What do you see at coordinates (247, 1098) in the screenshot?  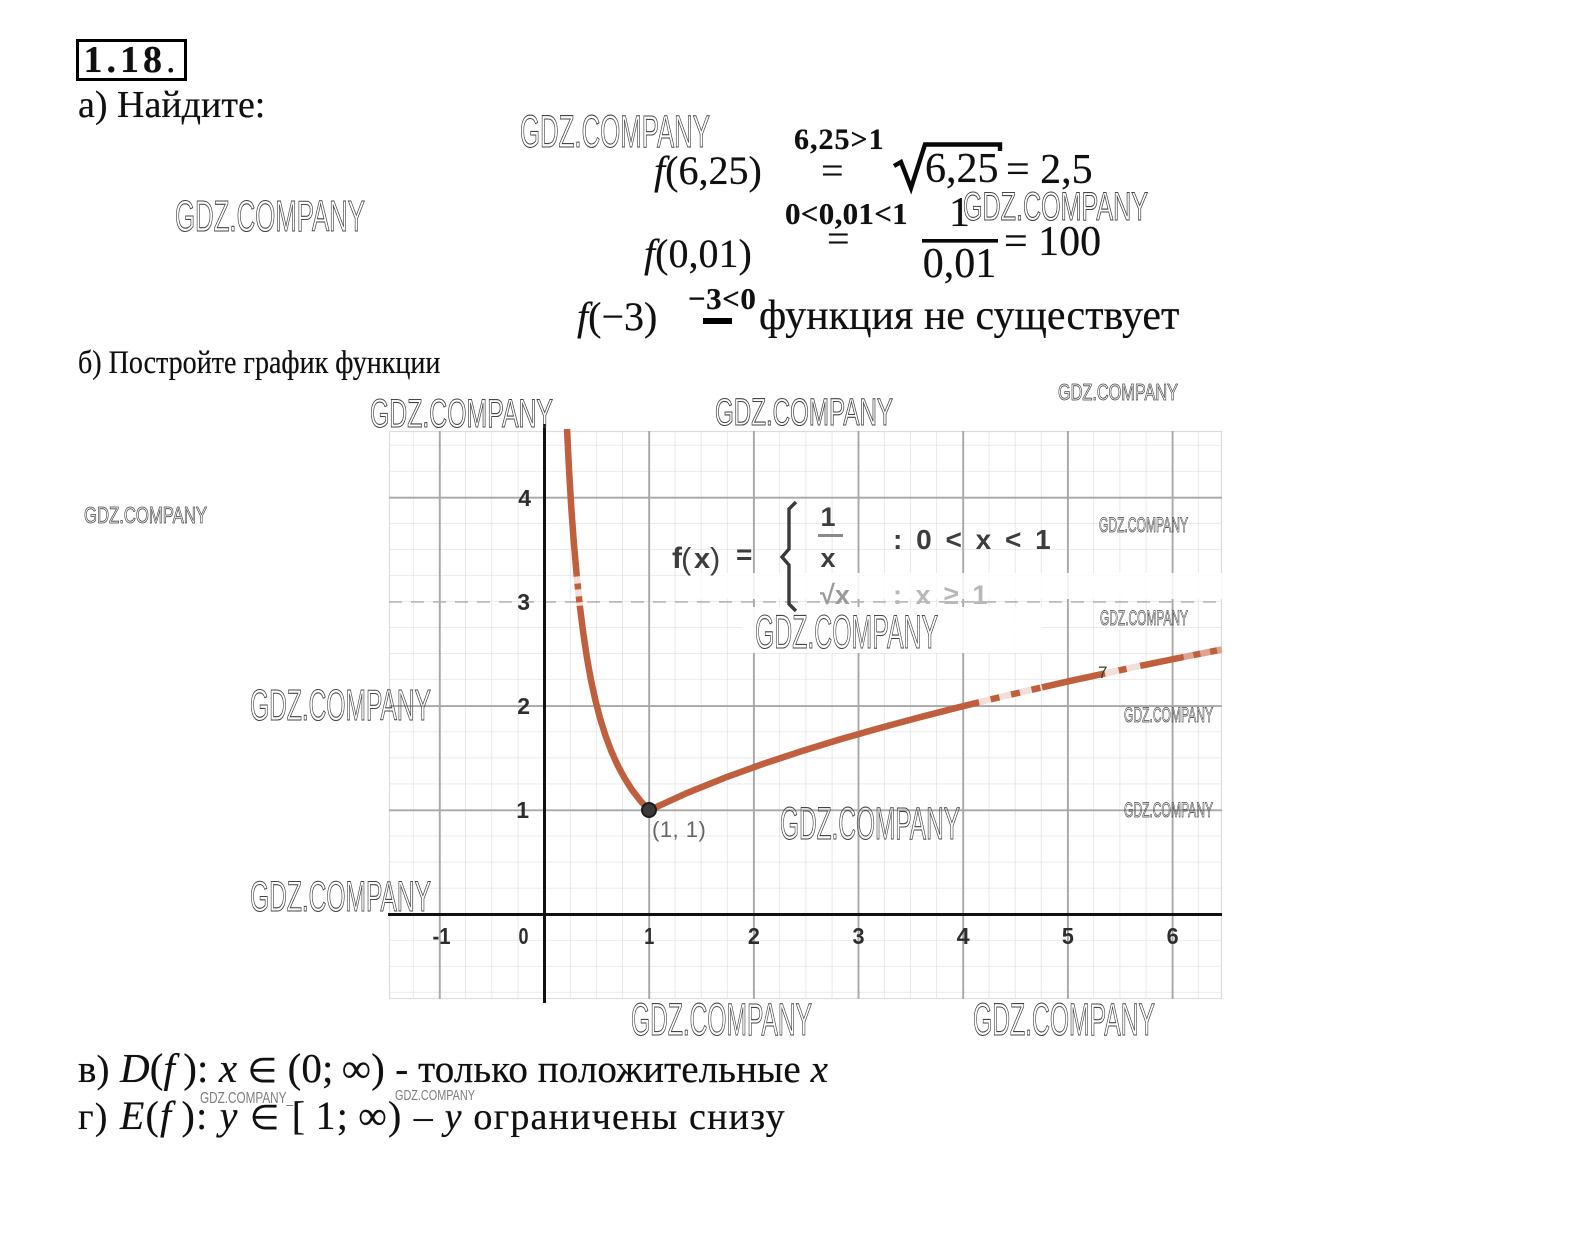 I see `svg-text: GDZ.COMPANY_` at bounding box center [247, 1098].